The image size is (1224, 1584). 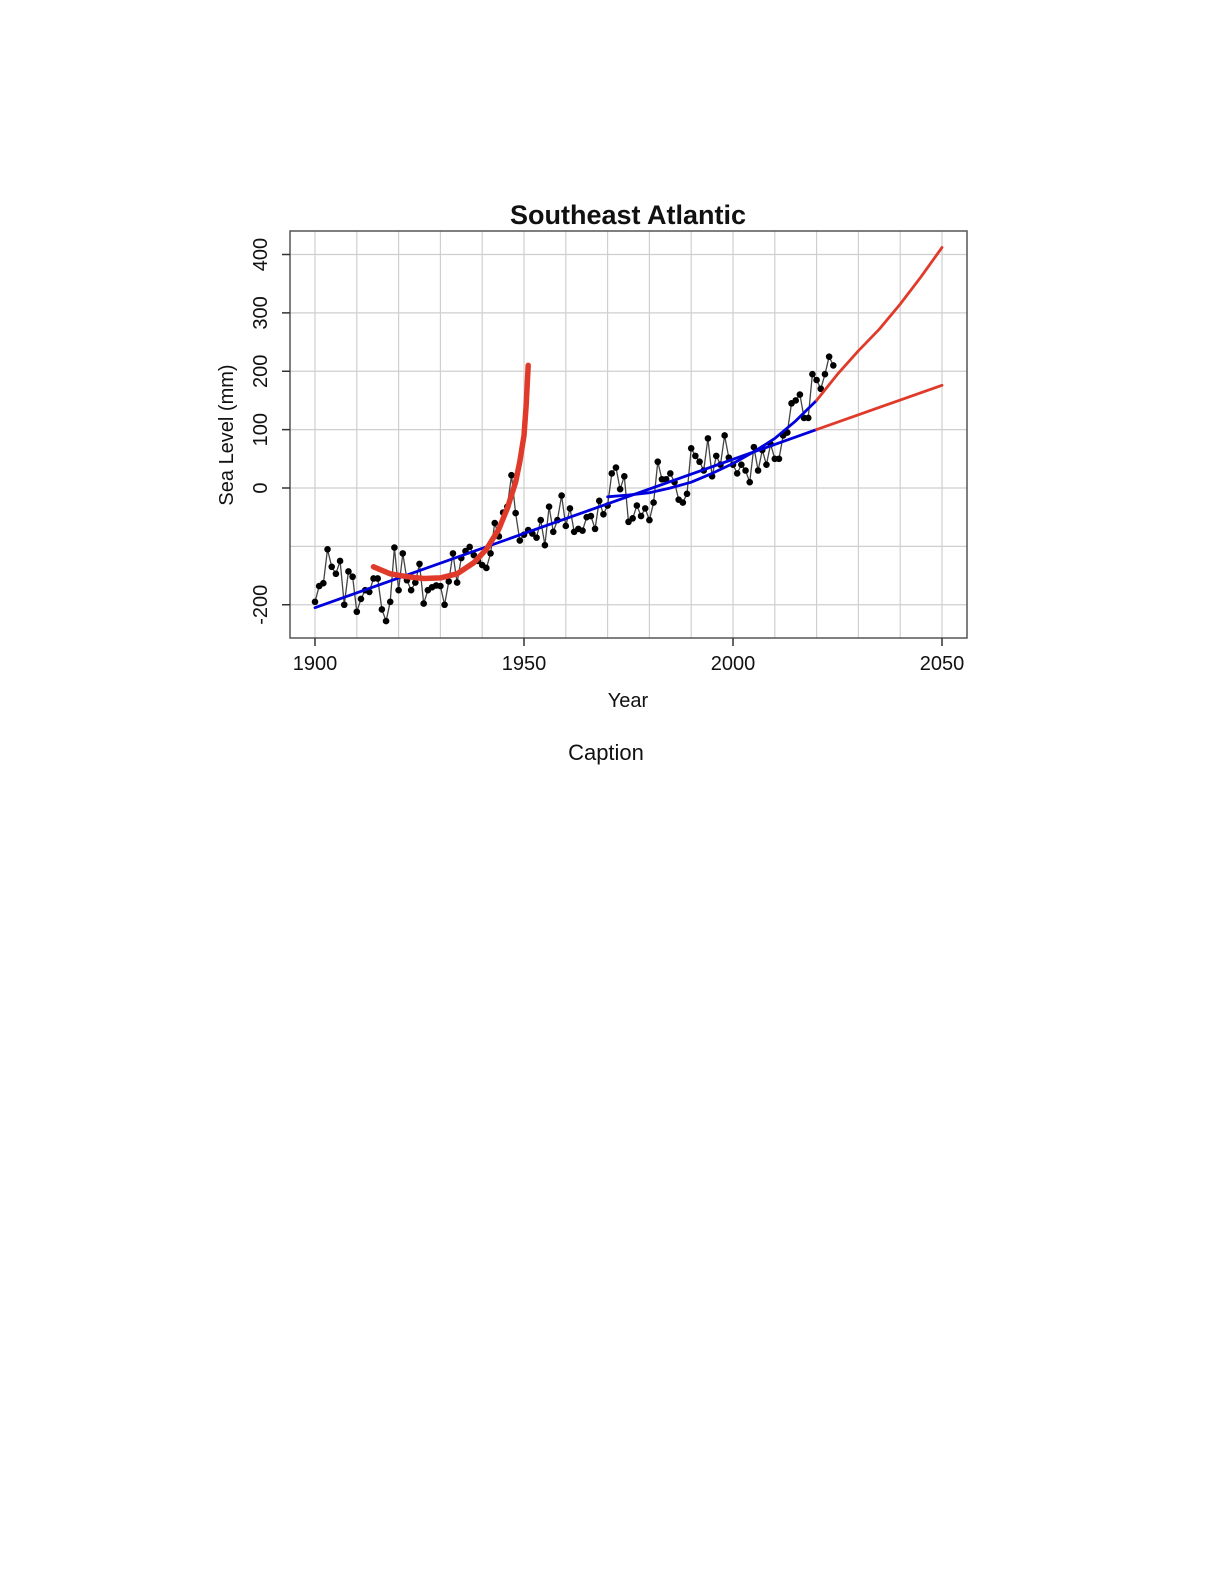 What do you see at coordinates (733, 664) in the screenshot?
I see `x-tick-label: 2000` at bounding box center [733, 664].